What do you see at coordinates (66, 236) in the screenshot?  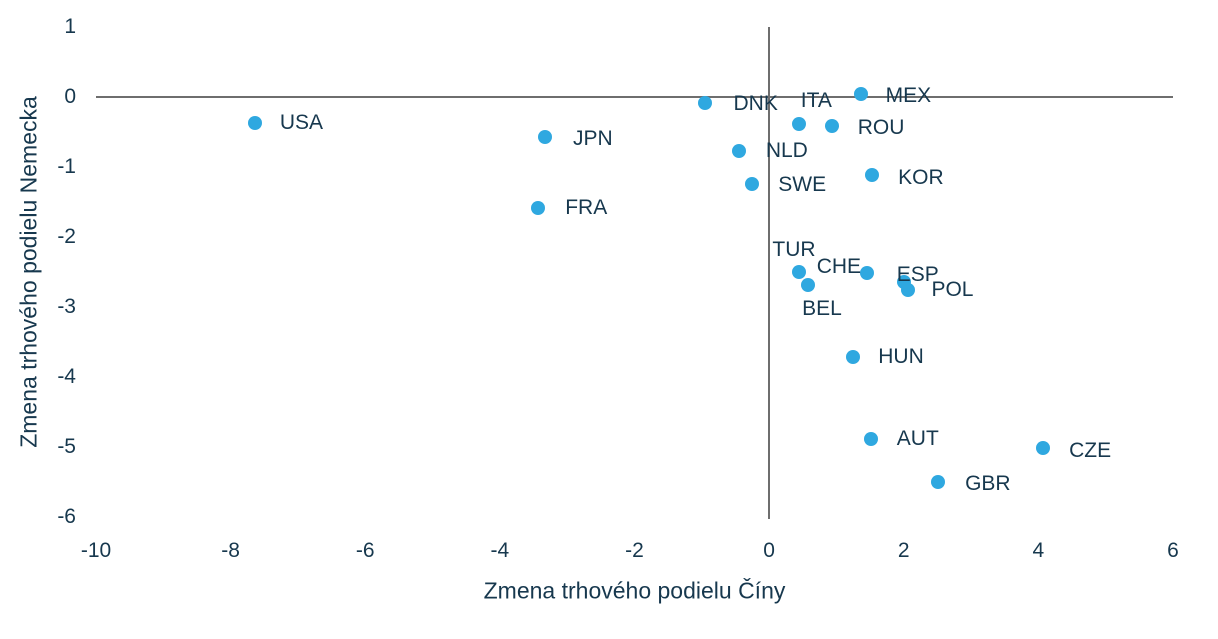 I see `y-tick--2: -2` at bounding box center [66, 236].